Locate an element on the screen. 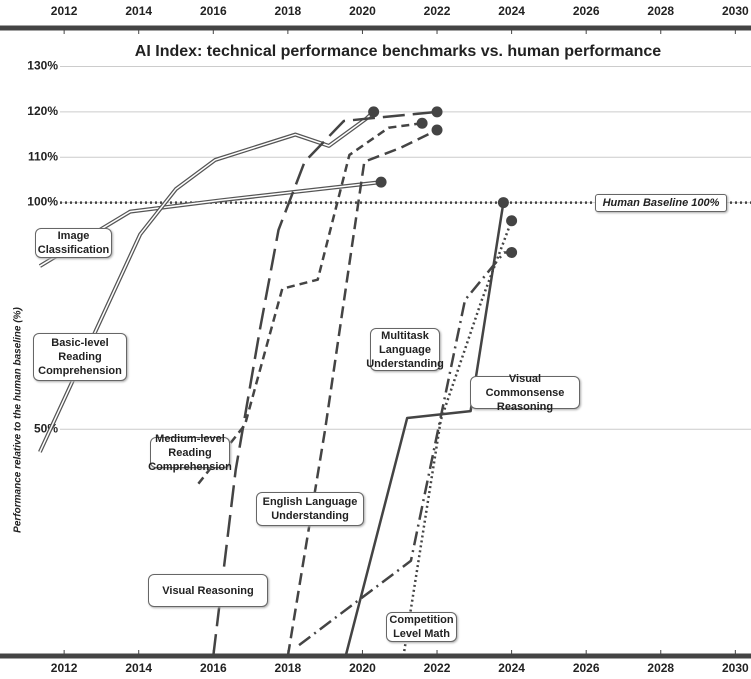 Image resolution: width=751 pixels, height=679 pixels. x-tick-label-top: 2014 is located at coordinates (138, 11).